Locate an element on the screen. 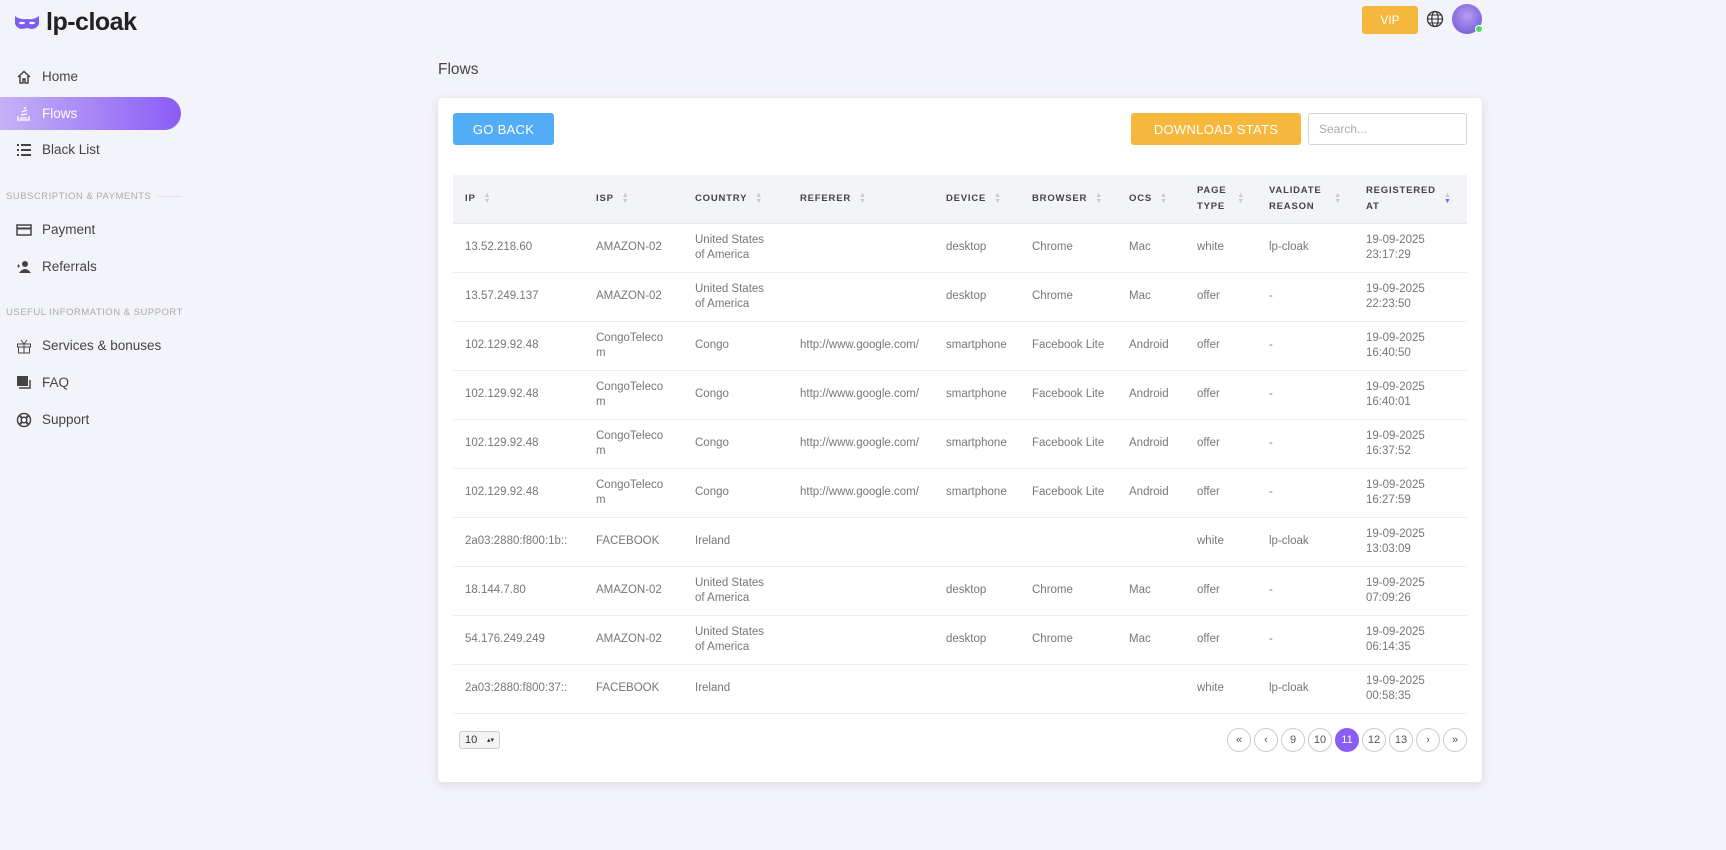 Image resolution: width=1726 pixels, height=850 pixels. sidebar-item-faq: FAQ is located at coordinates (90, 382).